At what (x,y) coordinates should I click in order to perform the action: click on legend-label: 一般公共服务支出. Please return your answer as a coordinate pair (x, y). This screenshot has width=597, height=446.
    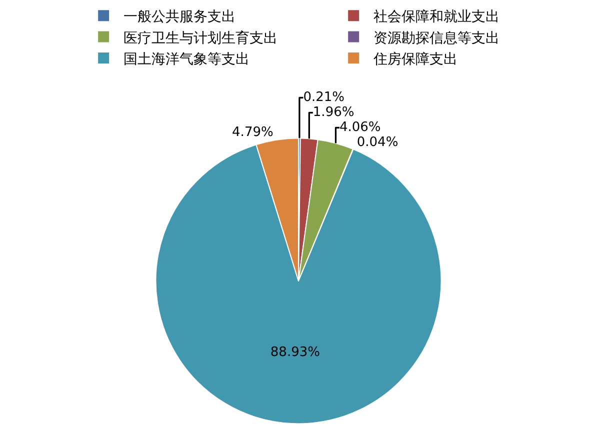
    Looking at the image, I should click on (180, 17).